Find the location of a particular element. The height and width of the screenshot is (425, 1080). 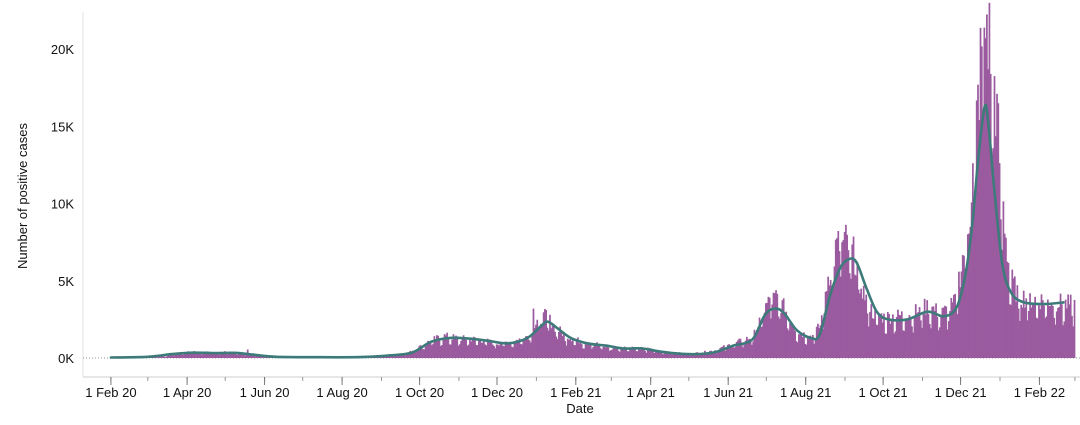

y-axis-label: Number of positive cases is located at coordinates (22, 196).